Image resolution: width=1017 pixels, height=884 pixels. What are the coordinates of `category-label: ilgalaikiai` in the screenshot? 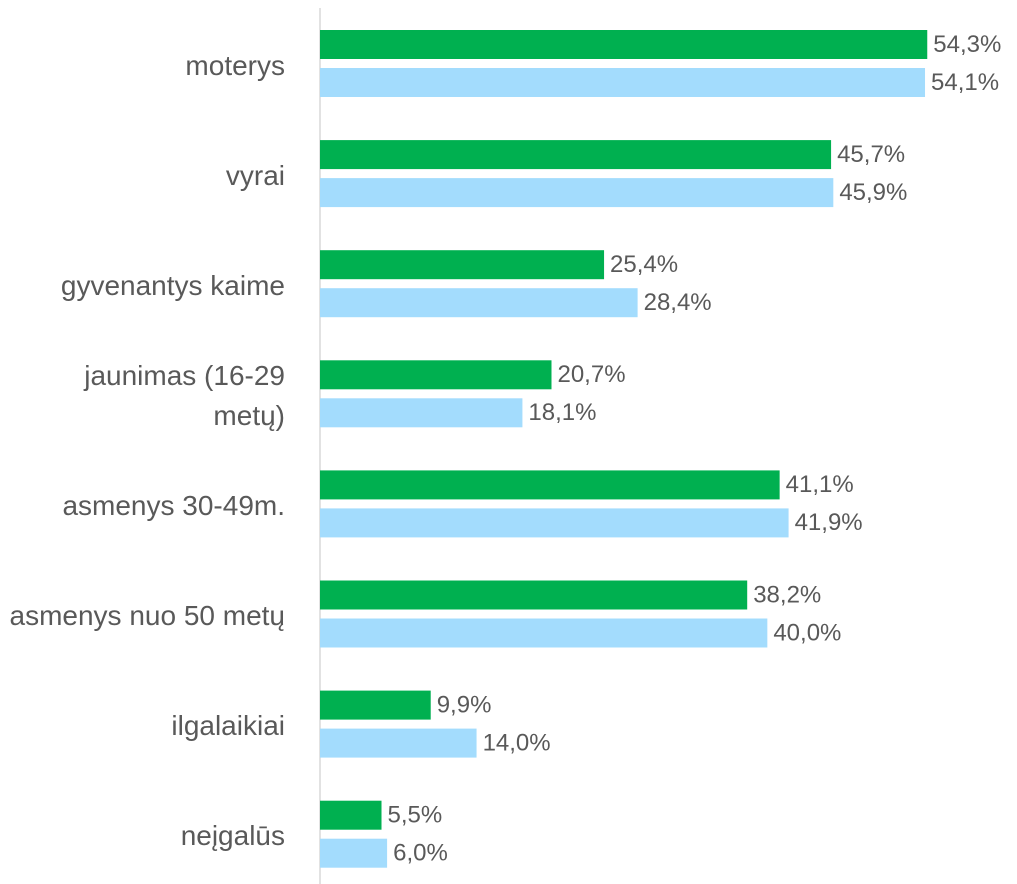 It's located at (228, 726).